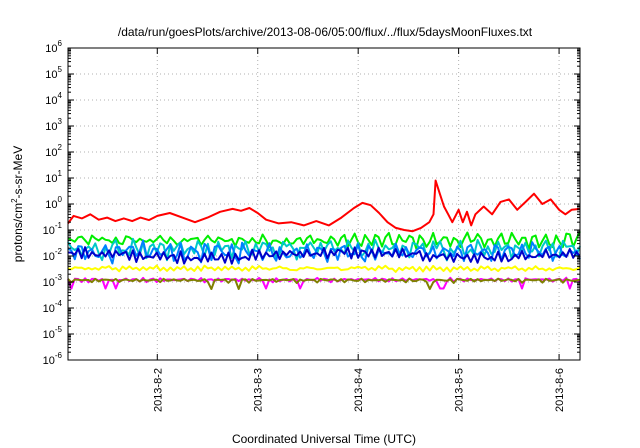  What do you see at coordinates (53, 359) in the screenshot?
I see `y-tick-label: 10⁻⁶` at bounding box center [53, 359].